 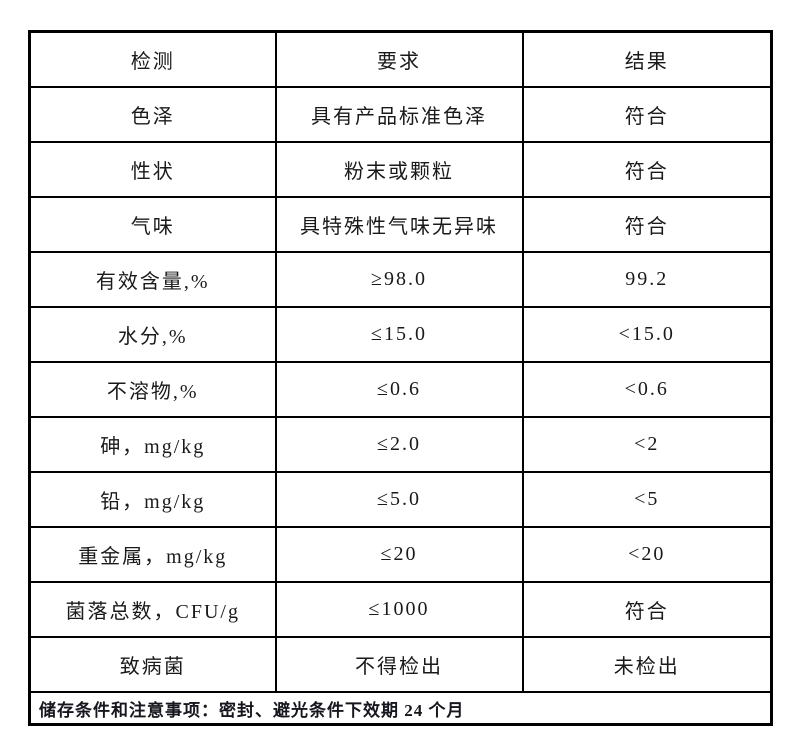 I want to click on storage-note-row: 储存条件和注意事项：密封、避光条件下效期 24 个月, so click(x=400, y=708).